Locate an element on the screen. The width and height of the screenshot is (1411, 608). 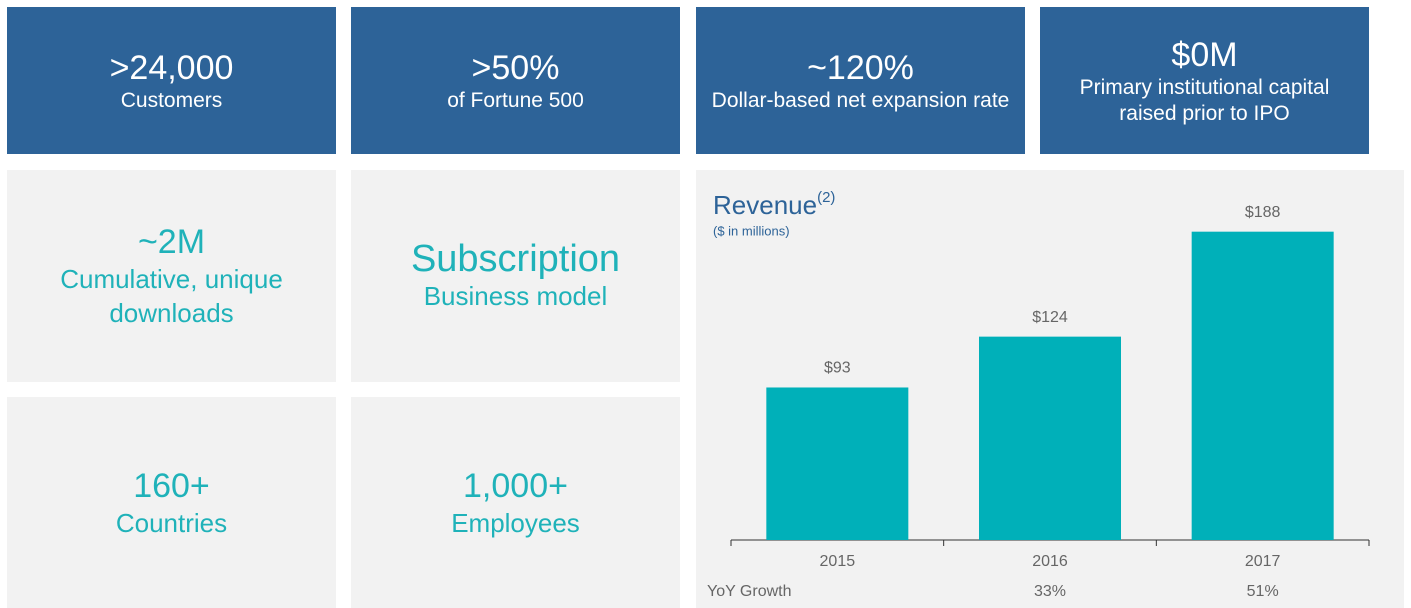
chart-title: Revenue is located at coordinates (765, 205).